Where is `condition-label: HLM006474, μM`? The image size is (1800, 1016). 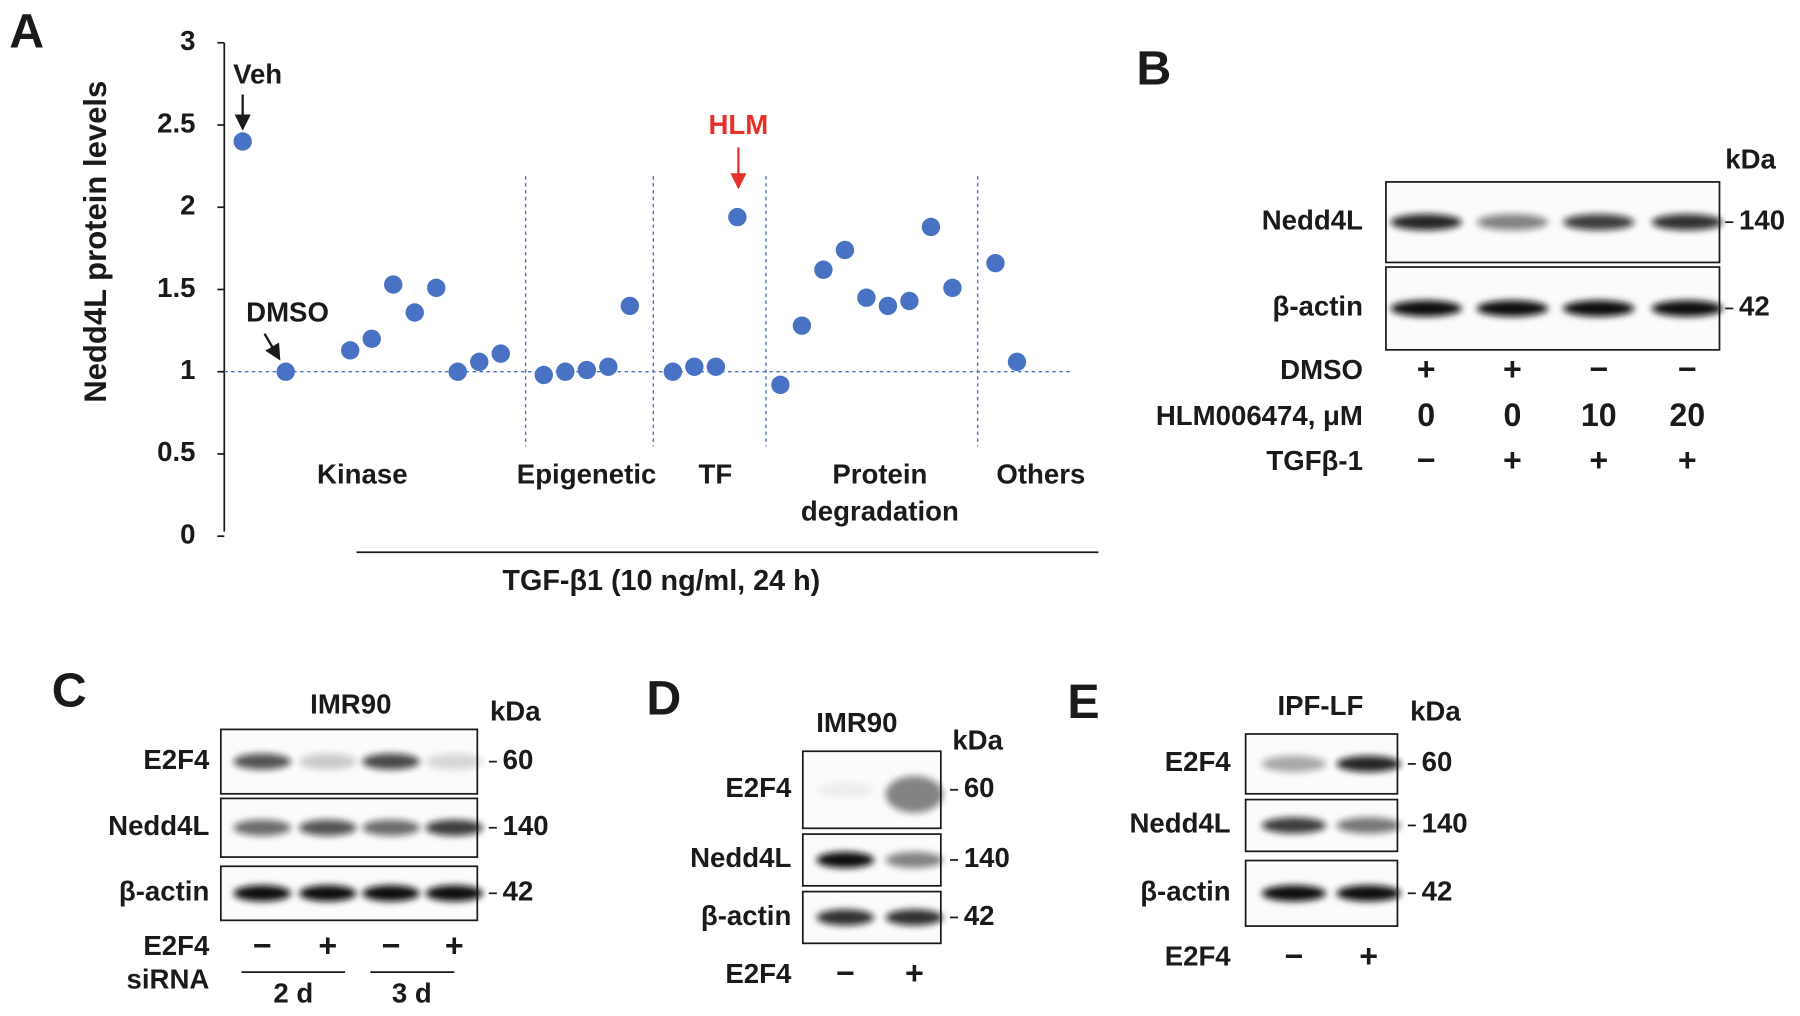 condition-label: HLM006474, μM is located at coordinates (1259, 415).